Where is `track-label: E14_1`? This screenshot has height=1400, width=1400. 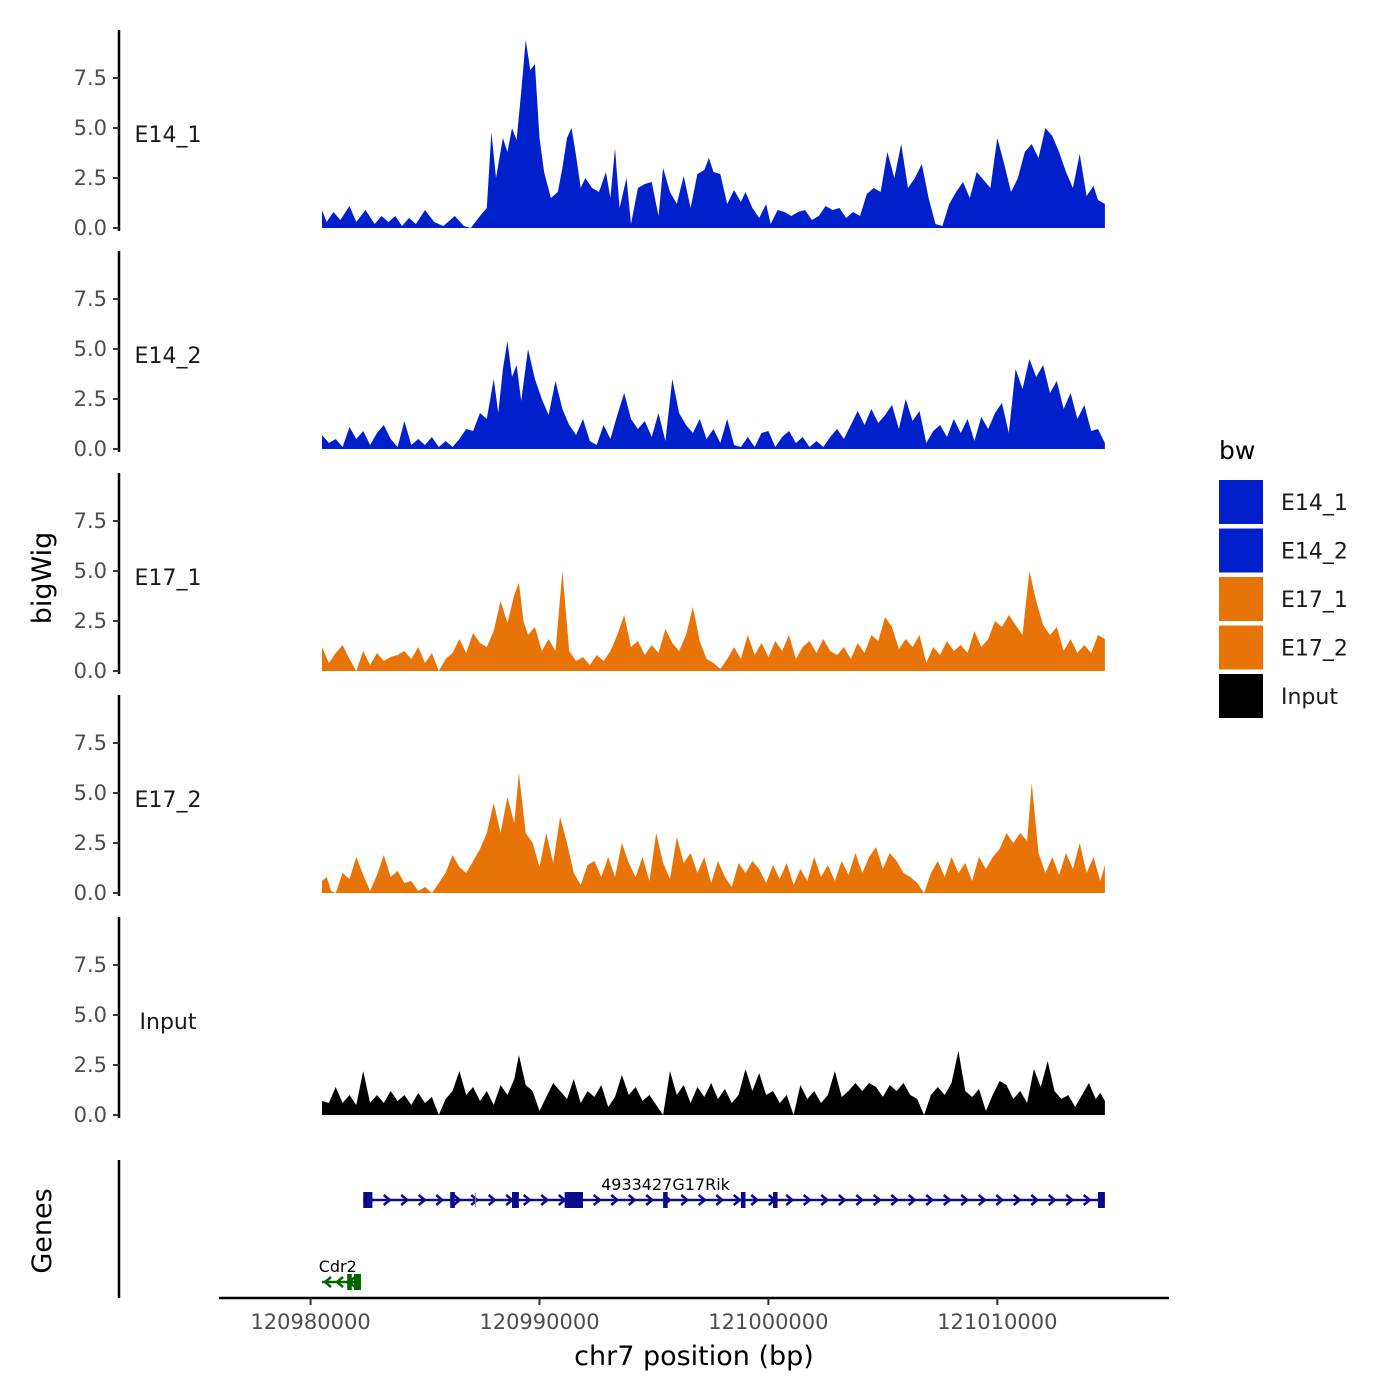 track-label: E14_1 is located at coordinates (168, 135).